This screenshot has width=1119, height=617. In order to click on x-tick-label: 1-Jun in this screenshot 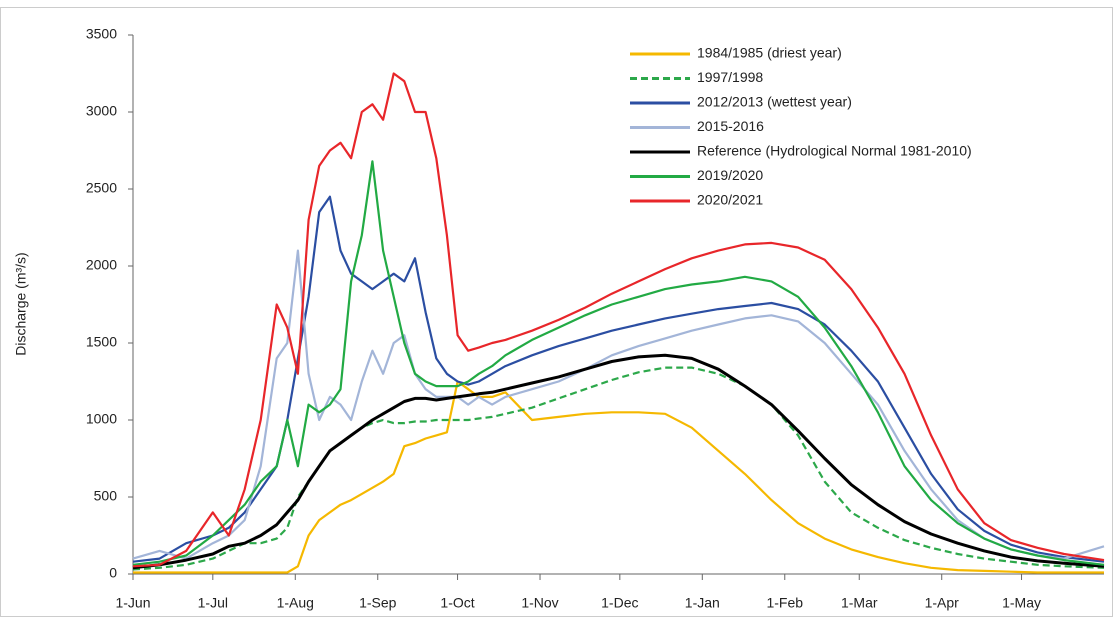, I will do `click(132, 603)`.